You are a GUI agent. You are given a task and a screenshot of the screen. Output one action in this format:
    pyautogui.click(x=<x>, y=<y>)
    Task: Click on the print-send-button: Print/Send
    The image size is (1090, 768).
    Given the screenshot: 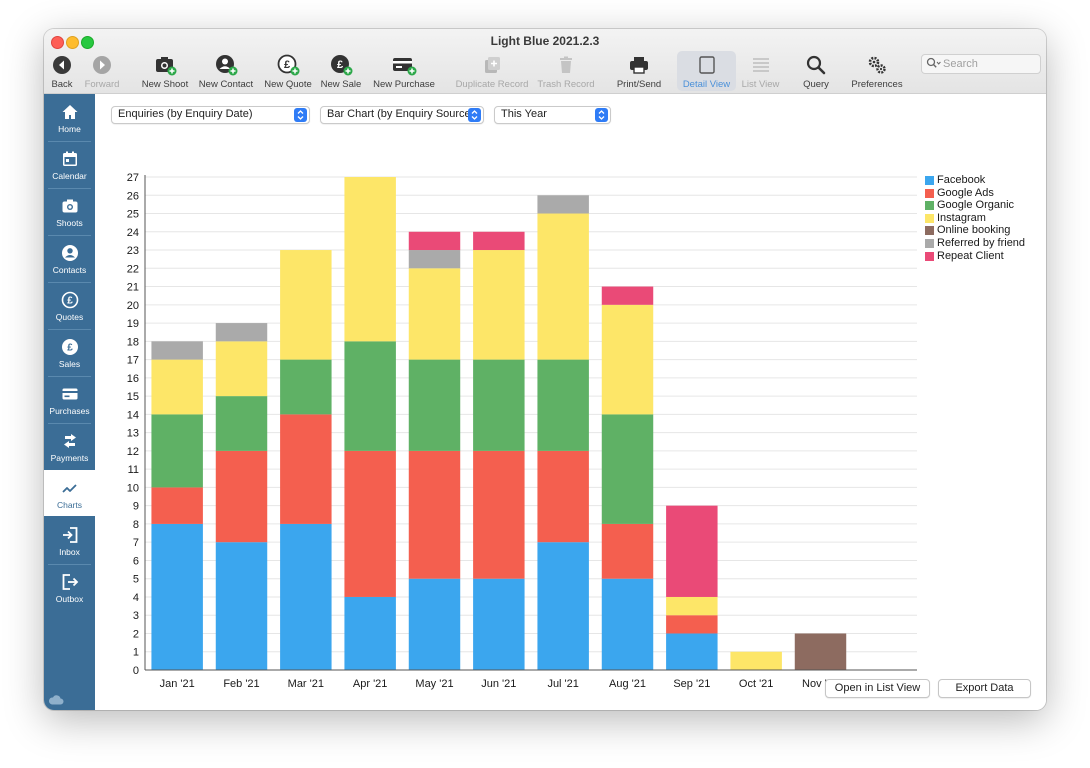 What is the action you would take?
    pyautogui.click(x=639, y=71)
    